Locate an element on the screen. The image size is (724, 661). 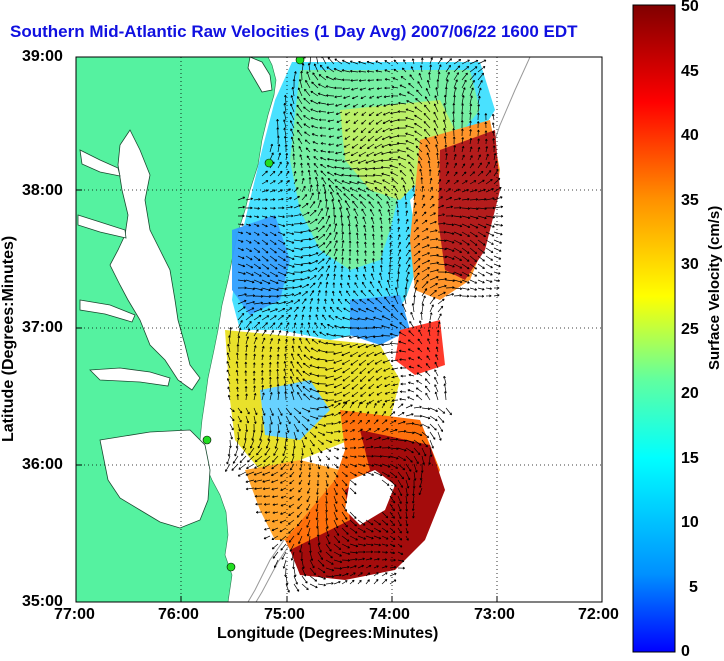
colorbar-label: Surface Velocity (cm/s) is located at coordinates (714, 287).